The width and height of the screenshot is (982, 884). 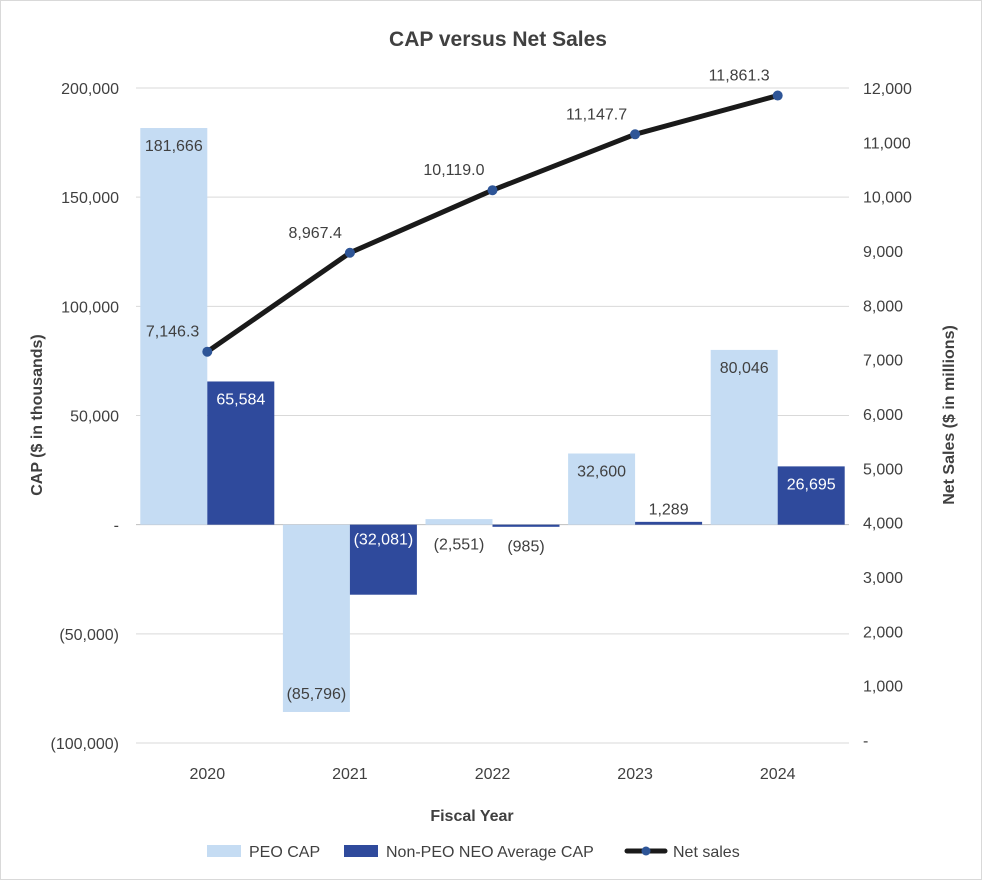 I want to click on net-sales-data-label: 10,119.0, so click(x=453, y=170).